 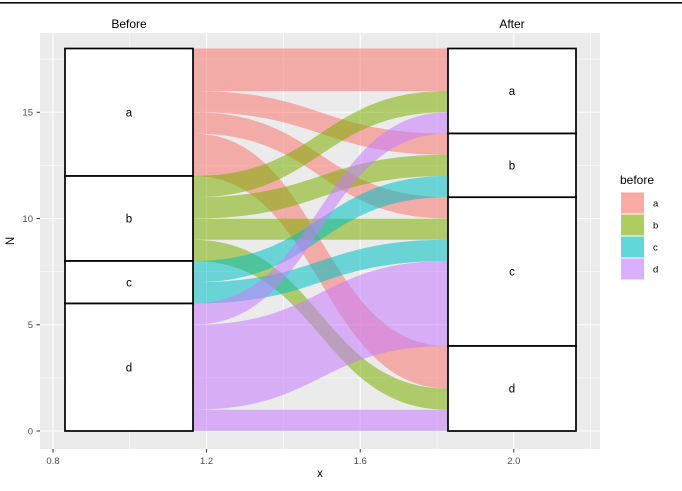 I want to click on flow-b-to-a, so click(x=320, y=144).